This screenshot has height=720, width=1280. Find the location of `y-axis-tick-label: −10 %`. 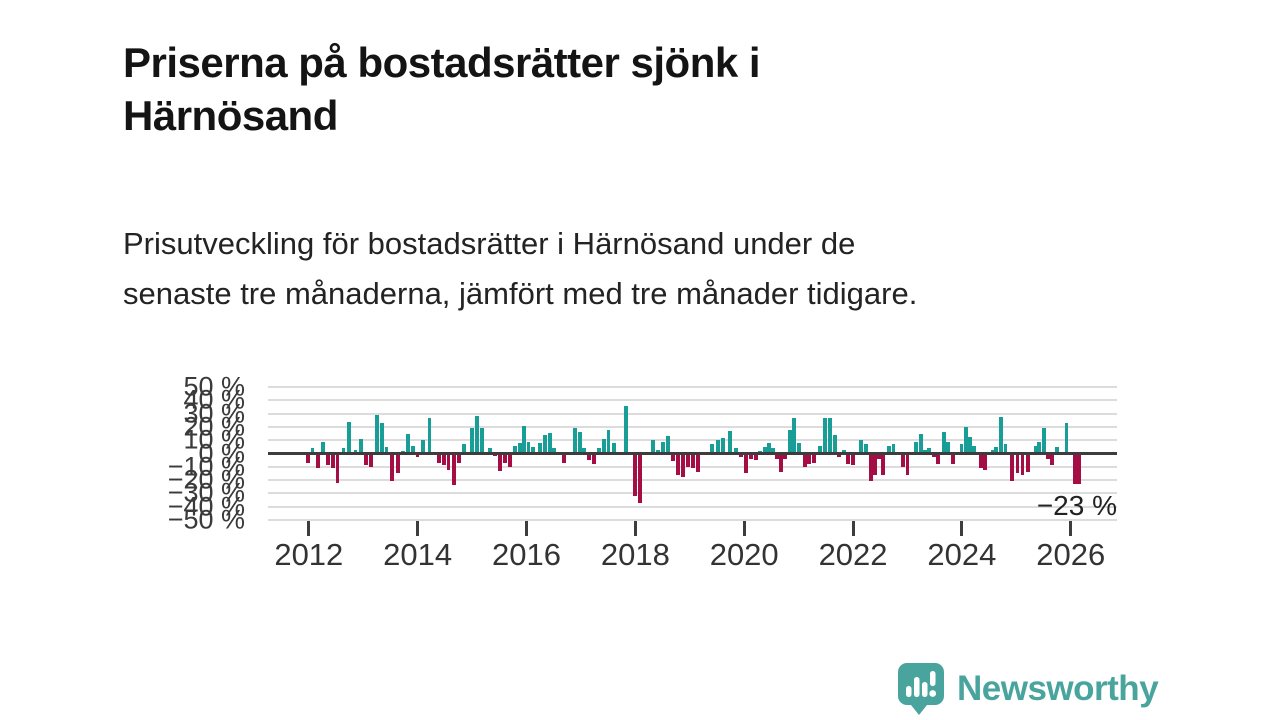

y-axis-tick-label: −10 % is located at coordinates (206, 466).